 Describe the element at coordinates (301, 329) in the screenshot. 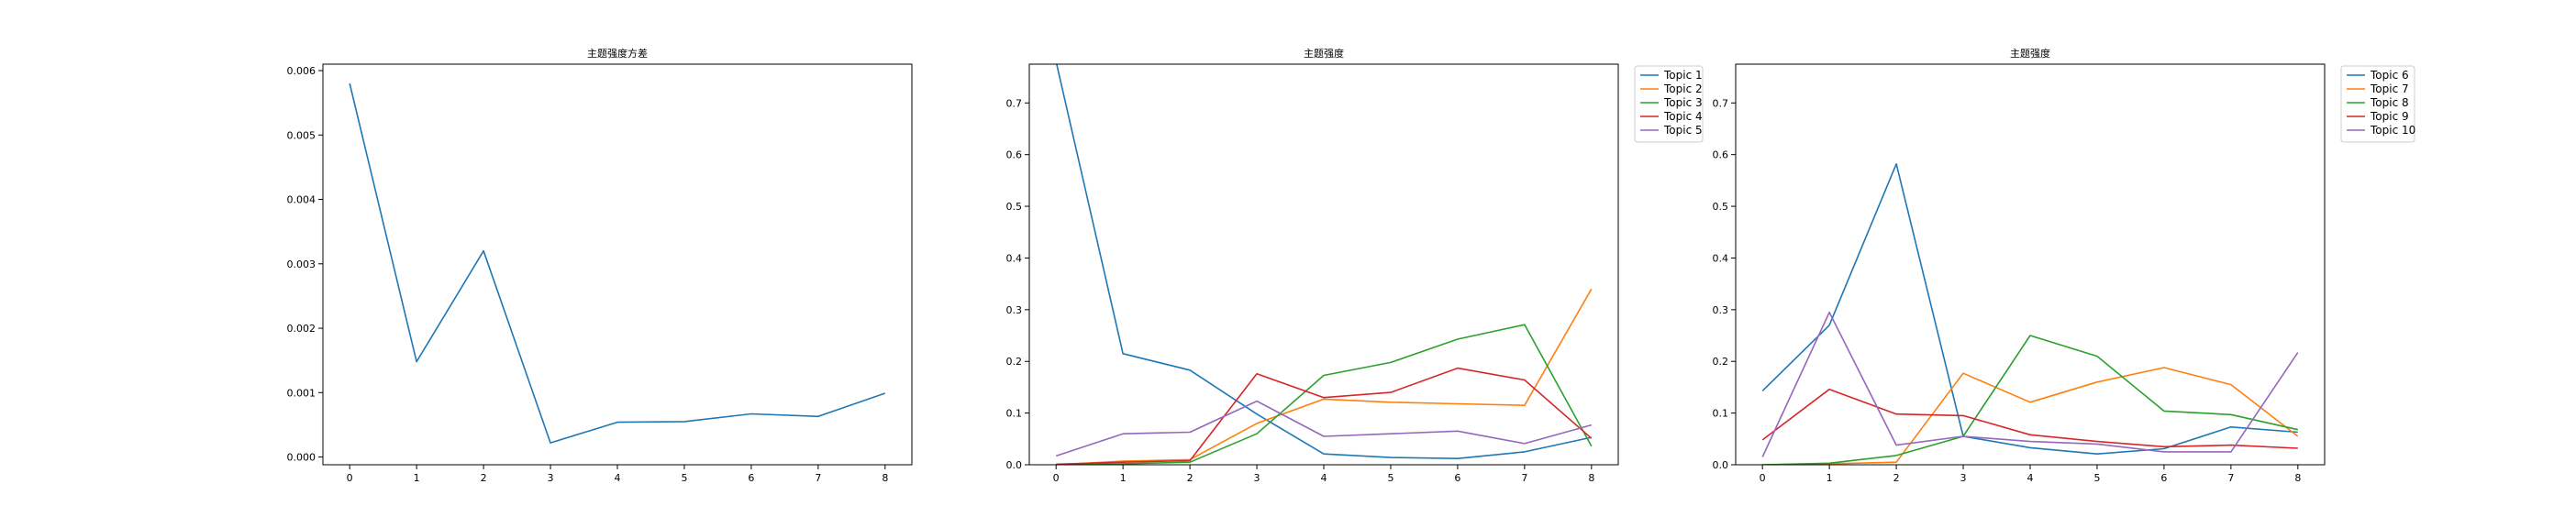

I see `y-tick-label: 0.002` at that location.